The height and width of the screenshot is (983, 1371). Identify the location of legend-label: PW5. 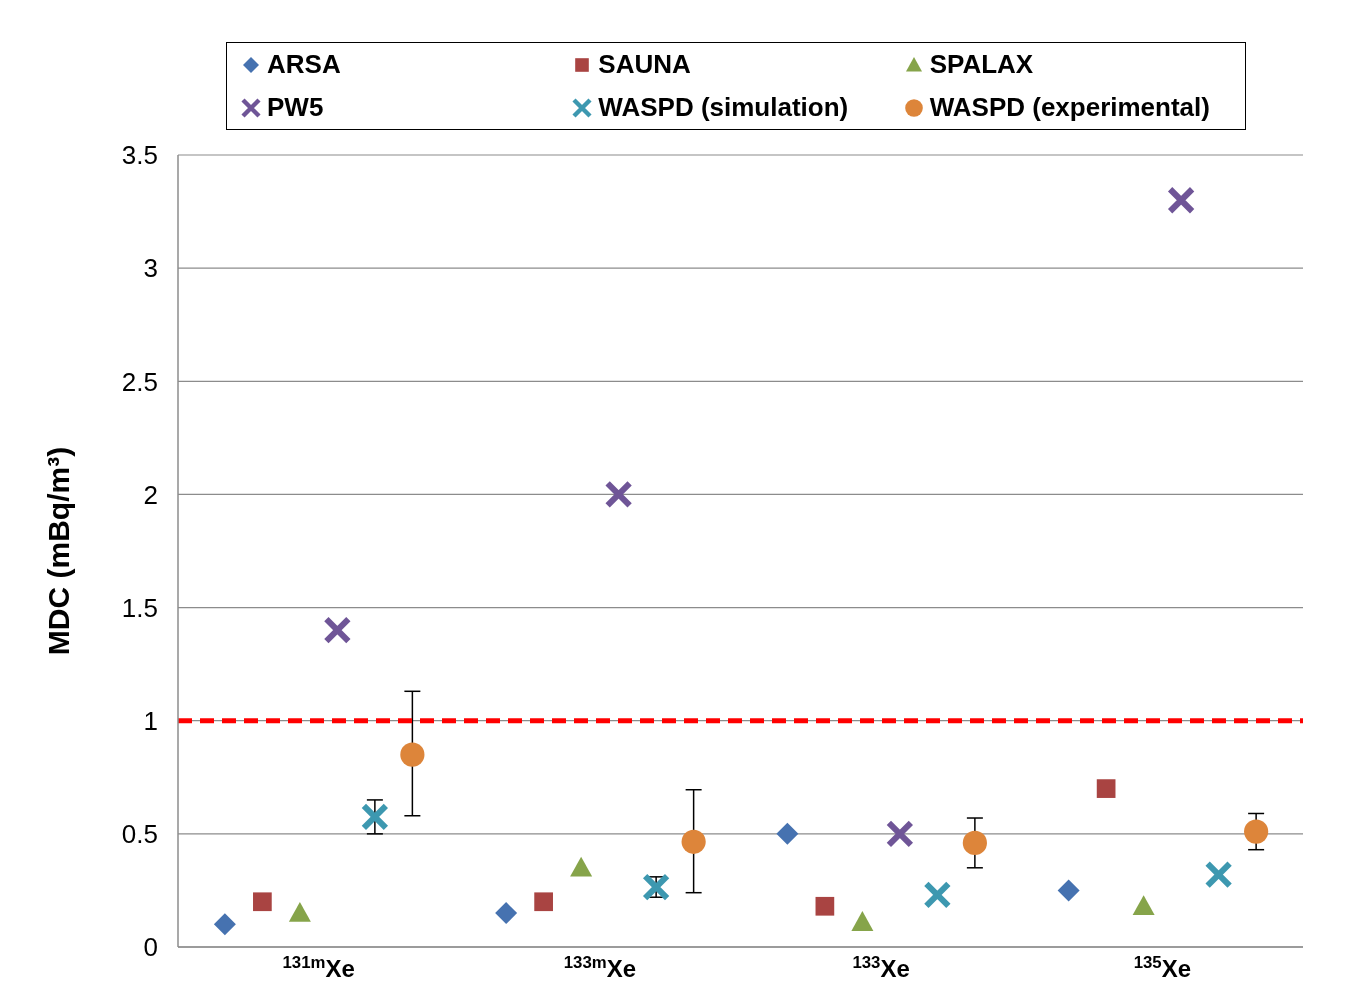
(295, 107).